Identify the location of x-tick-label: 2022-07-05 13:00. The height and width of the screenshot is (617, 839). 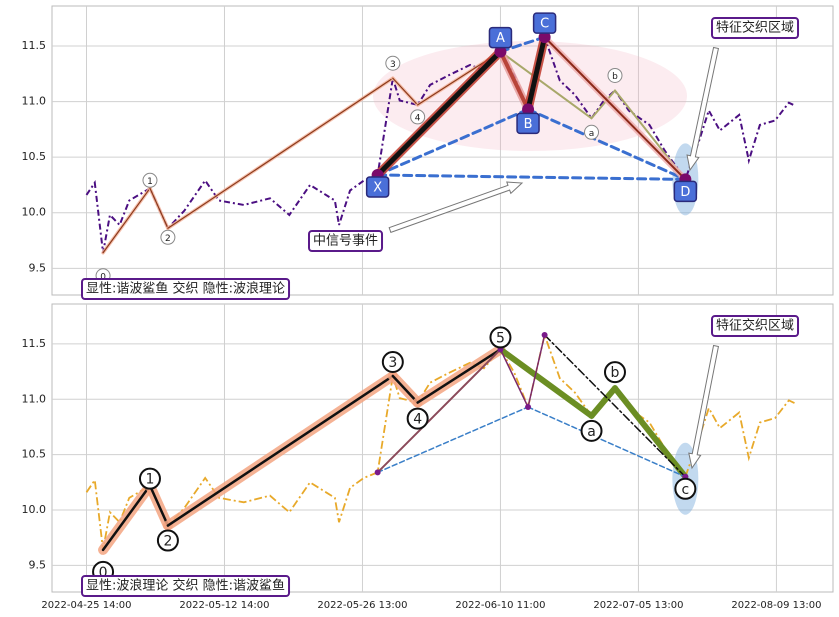
(638, 605).